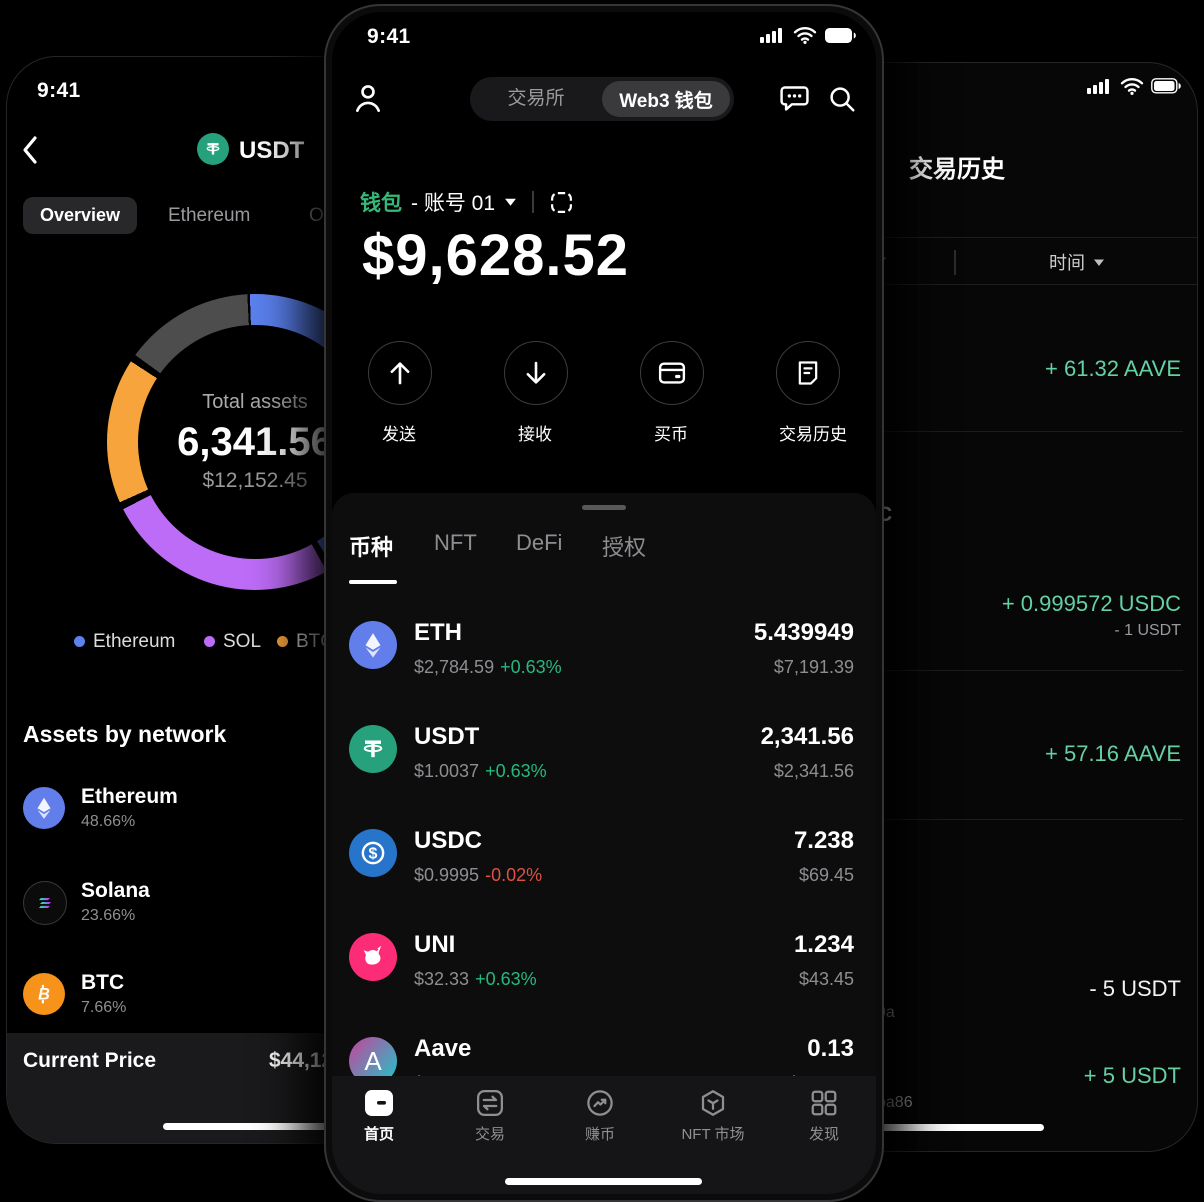 The width and height of the screenshot is (1204, 1202). I want to click on tab-web3-wallet: Web3 钱包, so click(666, 99).